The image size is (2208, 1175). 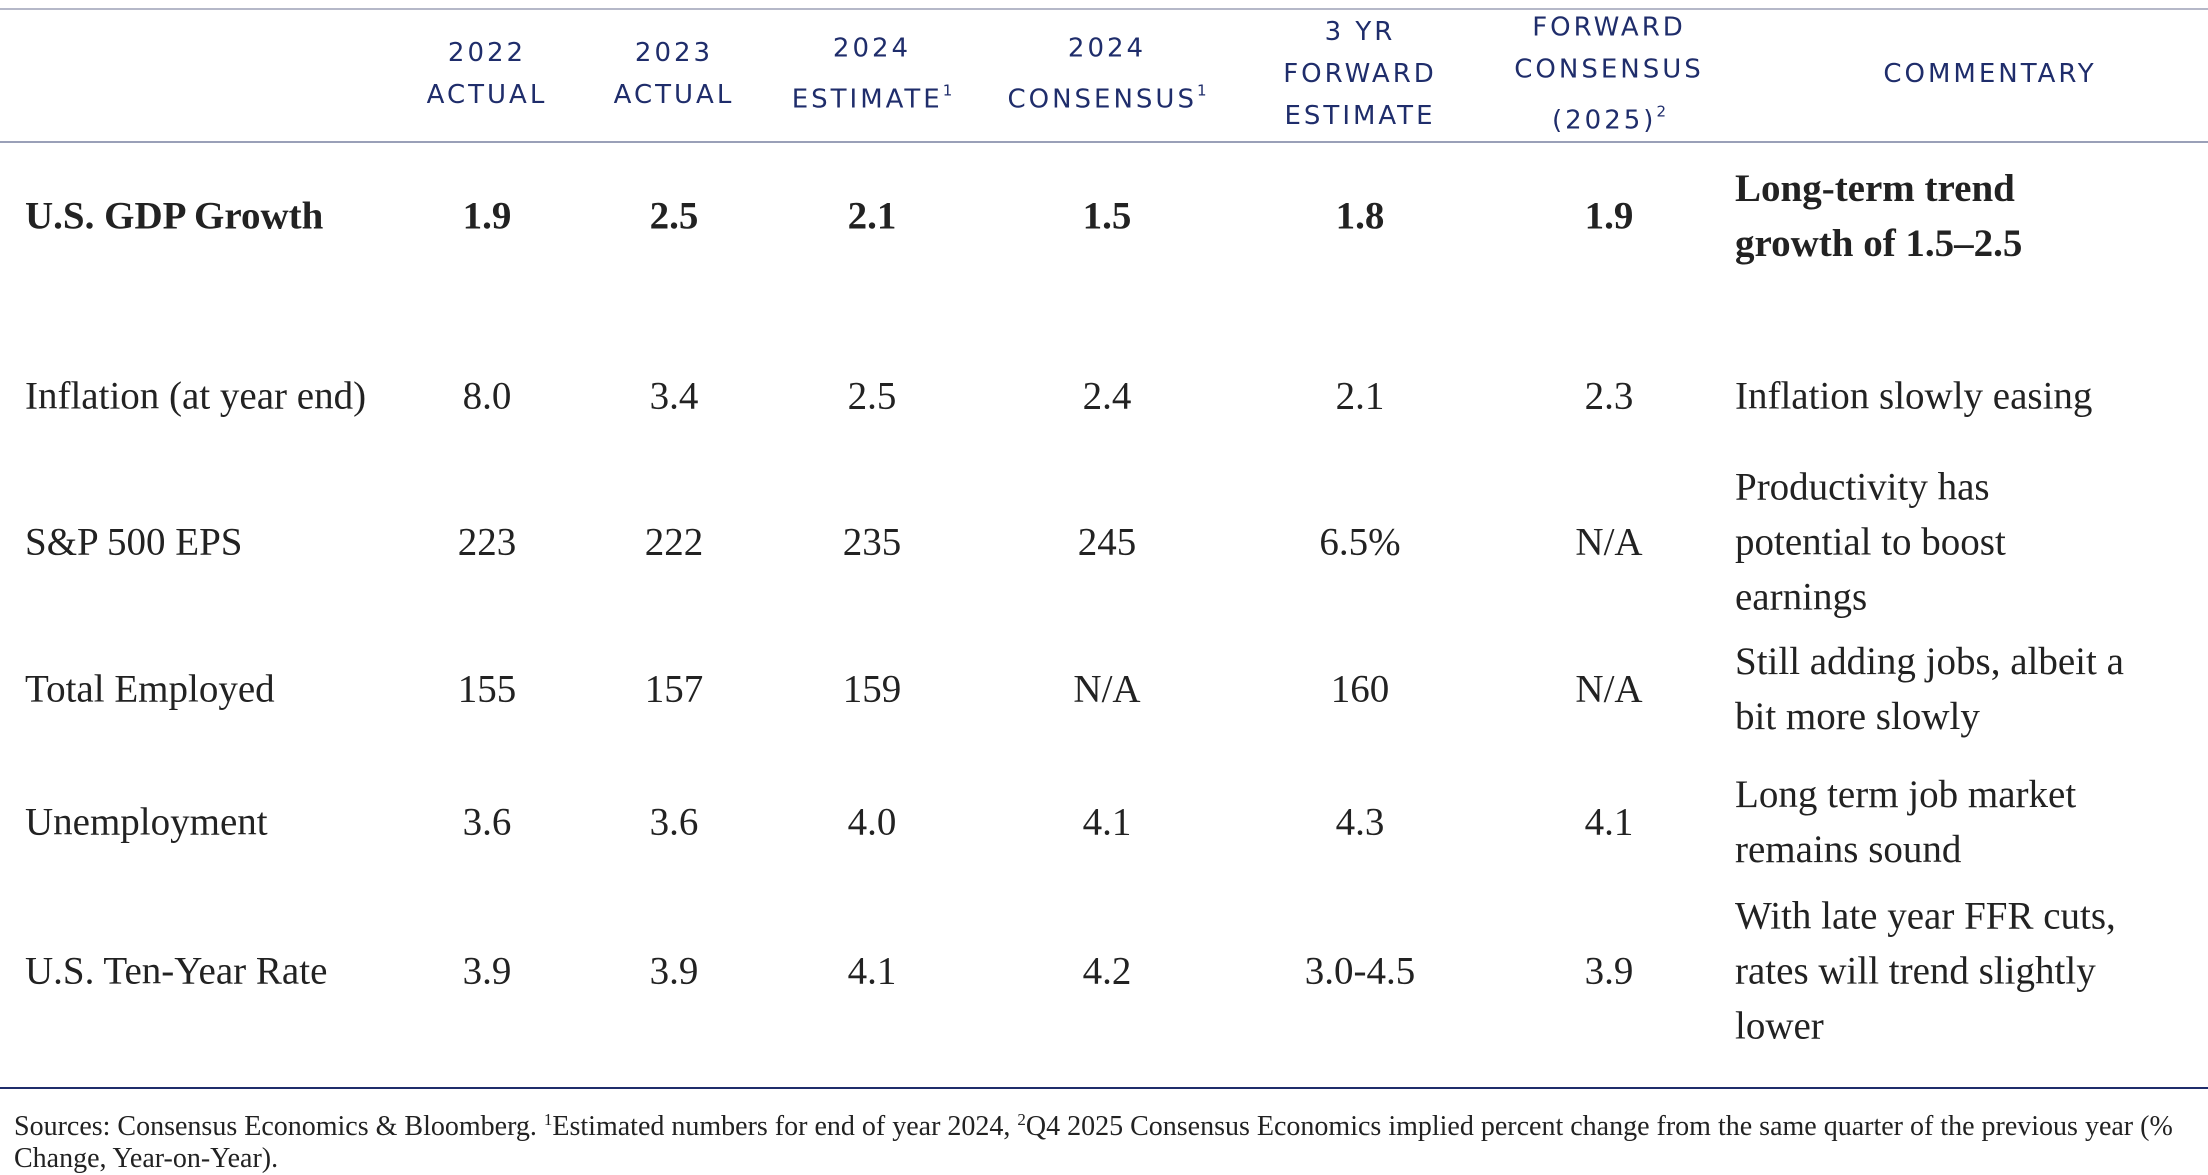 What do you see at coordinates (872, 689) in the screenshot?
I see `cell: 159` at bounding box center [872, 689].